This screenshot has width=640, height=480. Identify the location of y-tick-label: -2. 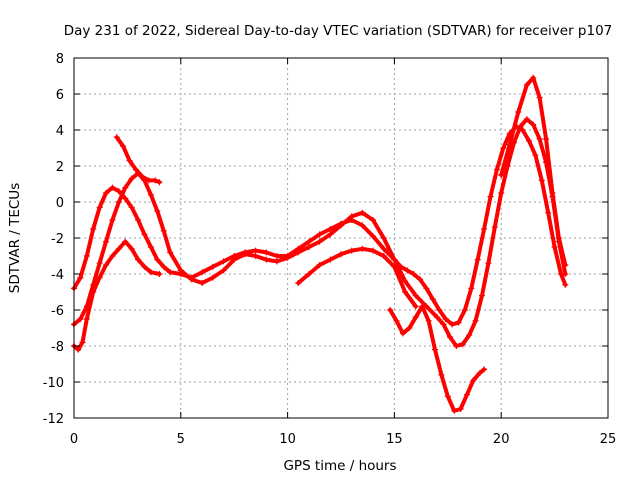
(57, 239).